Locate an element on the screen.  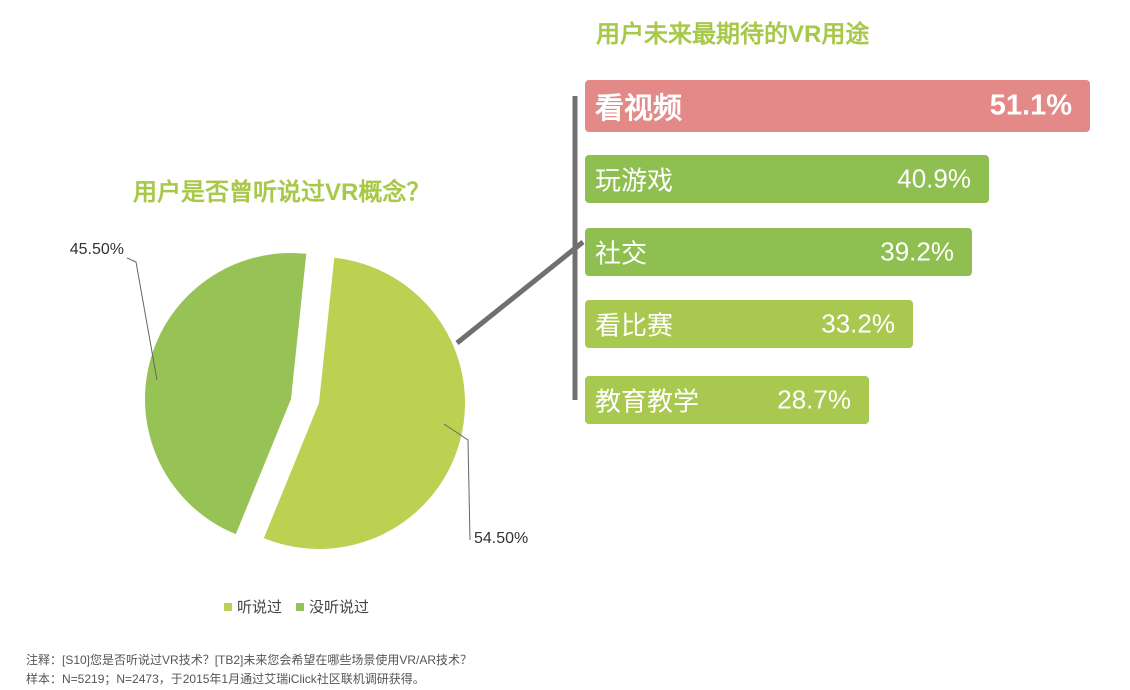
bar-value-label: 39.2% is located at coordinates (917, 251).